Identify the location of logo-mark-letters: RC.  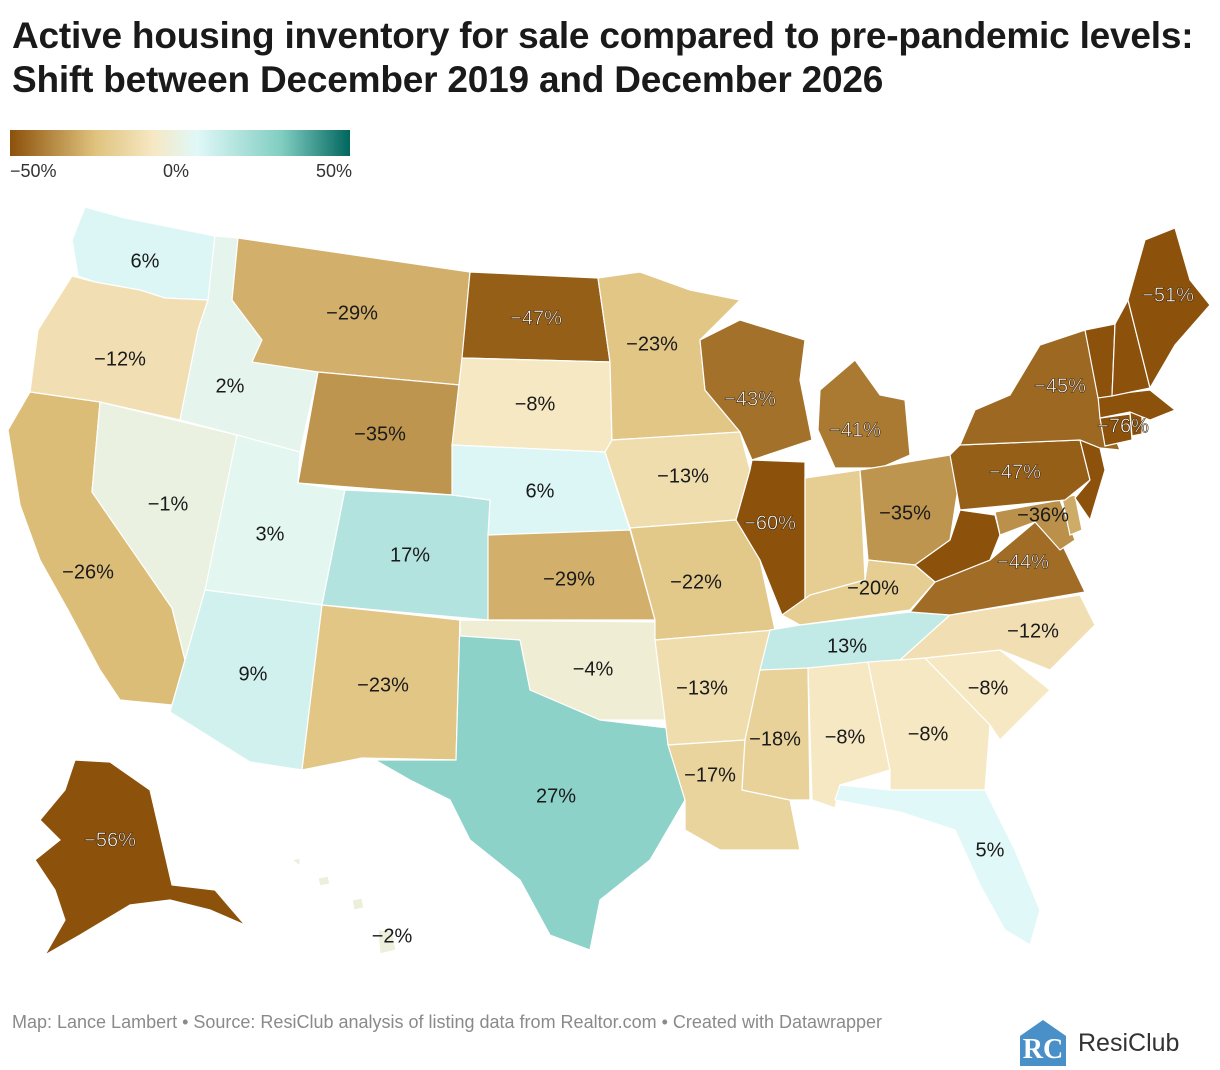
(1043, 1049).